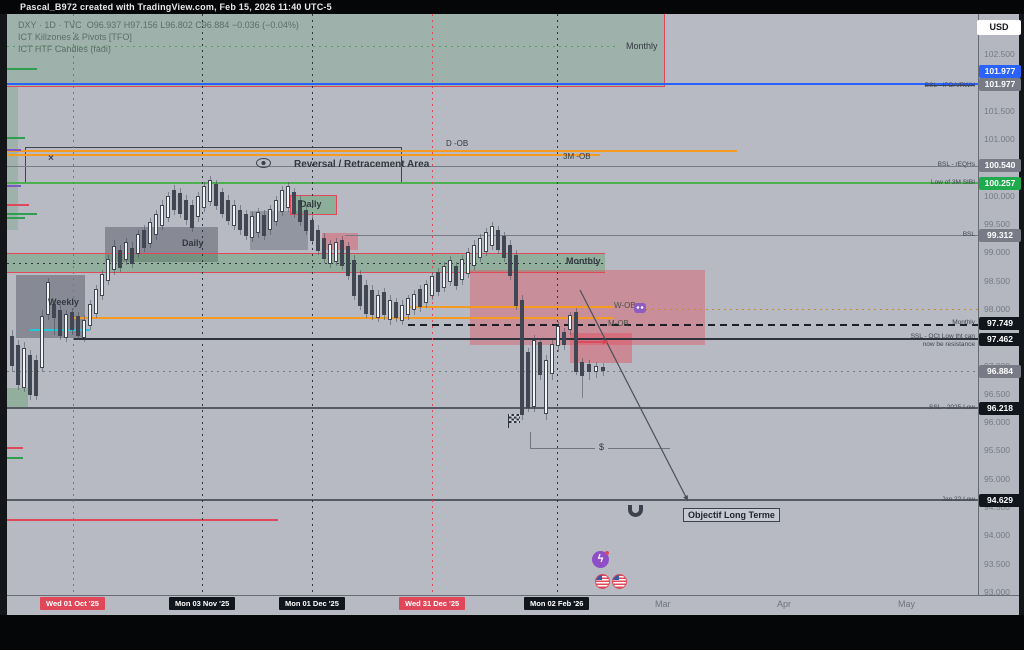 The image size is (1024, 650). Describe the element at coordinates (999, 27) in the screenshot. I see `currency-usd-button: USD` at that location.